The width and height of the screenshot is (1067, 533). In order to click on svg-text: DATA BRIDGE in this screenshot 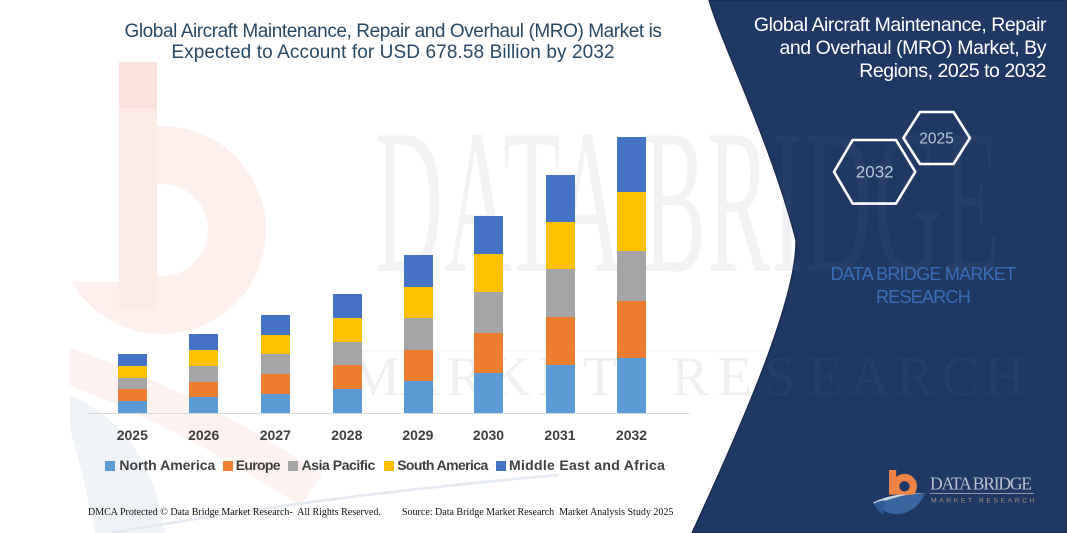, I will do `click(981, 483)`.